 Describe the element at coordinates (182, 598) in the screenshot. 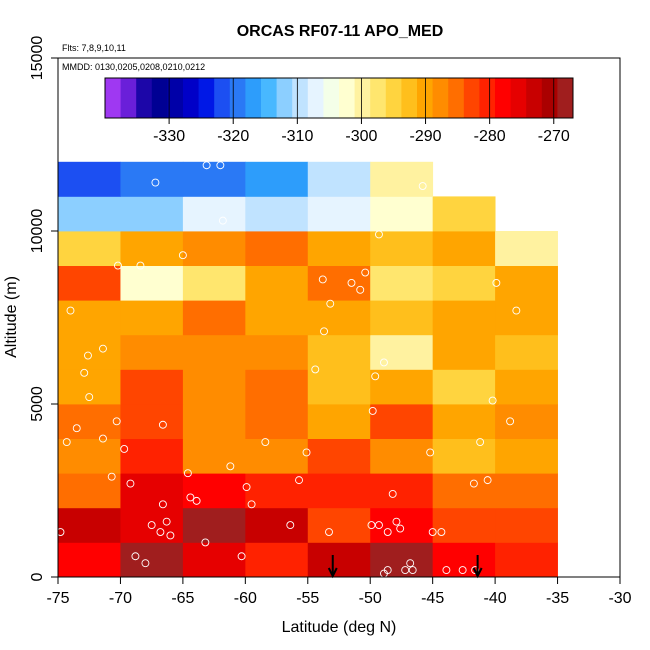

I see `x-tick-label: -65` at that location.